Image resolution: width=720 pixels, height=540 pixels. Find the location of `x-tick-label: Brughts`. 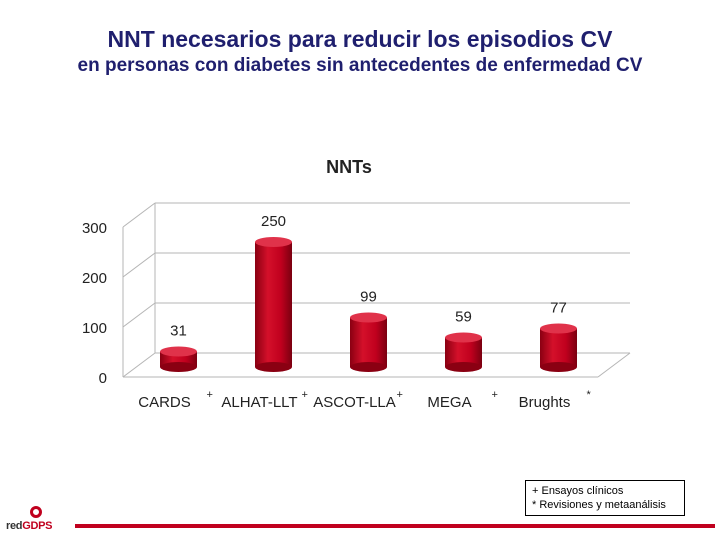

x-tick-label: Brughts is located at coordinates (545, 402).